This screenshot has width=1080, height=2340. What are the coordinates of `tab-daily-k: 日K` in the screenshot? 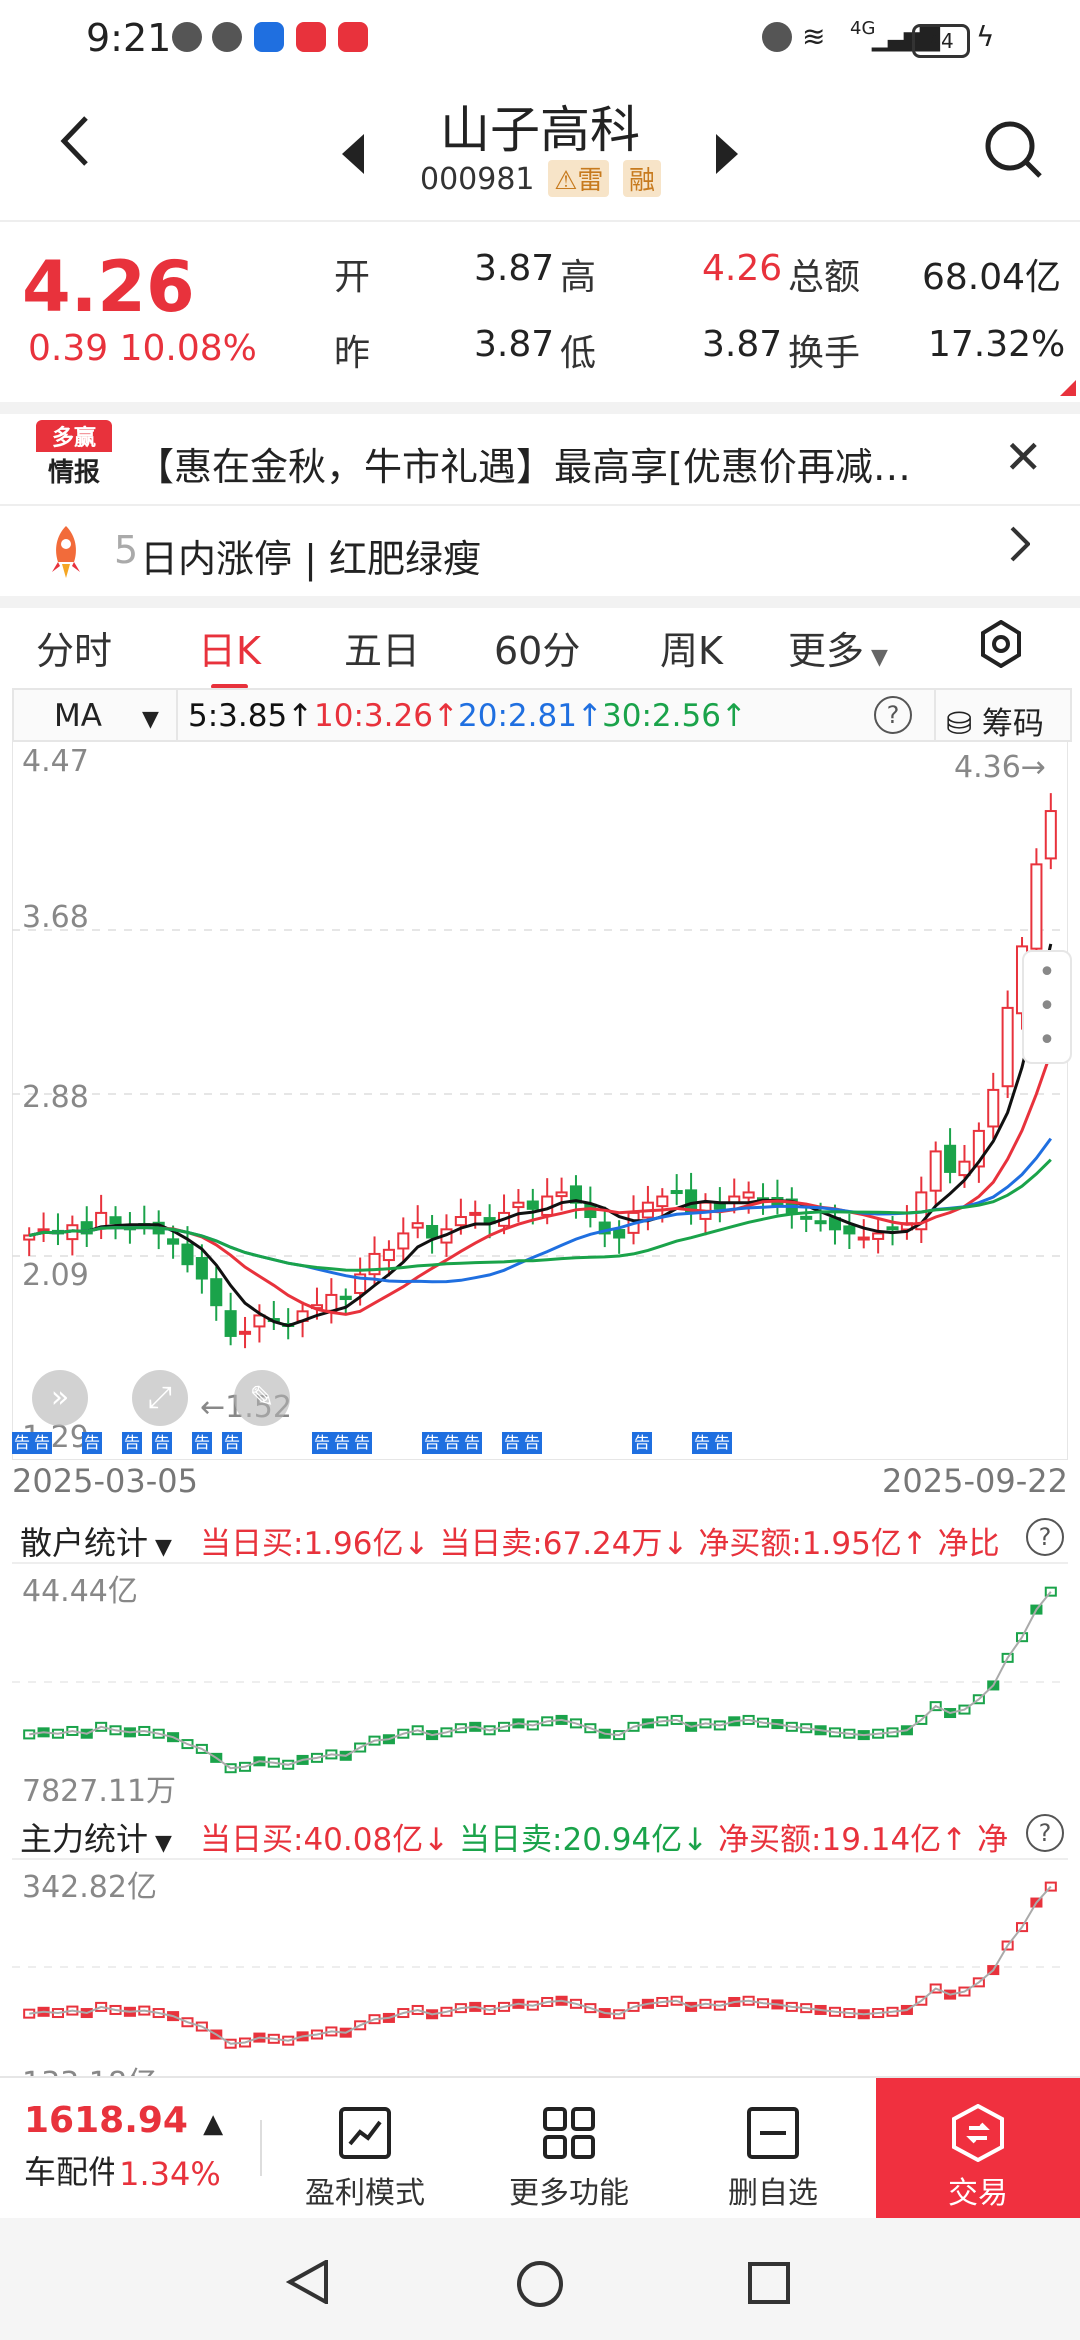 It's located at (229, 654).